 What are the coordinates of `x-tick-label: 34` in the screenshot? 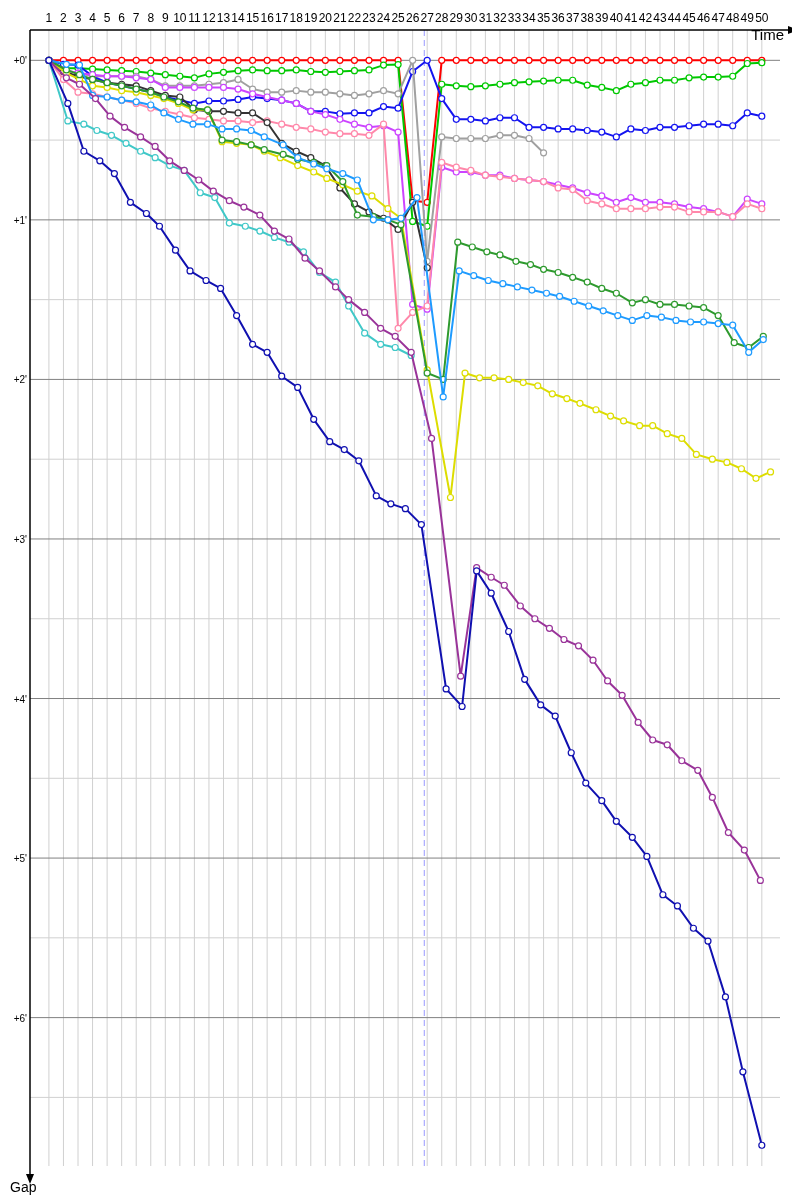 It's located at (529, 18).